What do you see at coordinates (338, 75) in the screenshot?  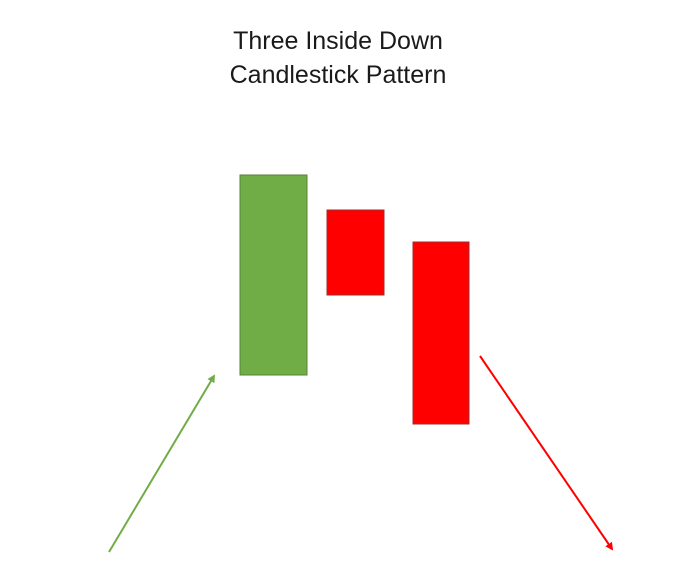 I see `title-line-2: Candlestick Pattern` at bounding box center [338, 75].